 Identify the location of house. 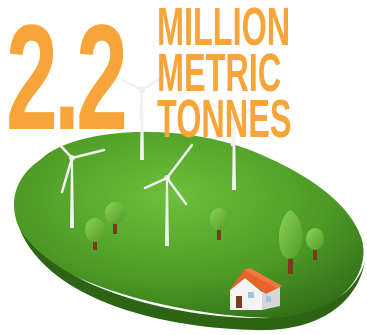
(255, 289).